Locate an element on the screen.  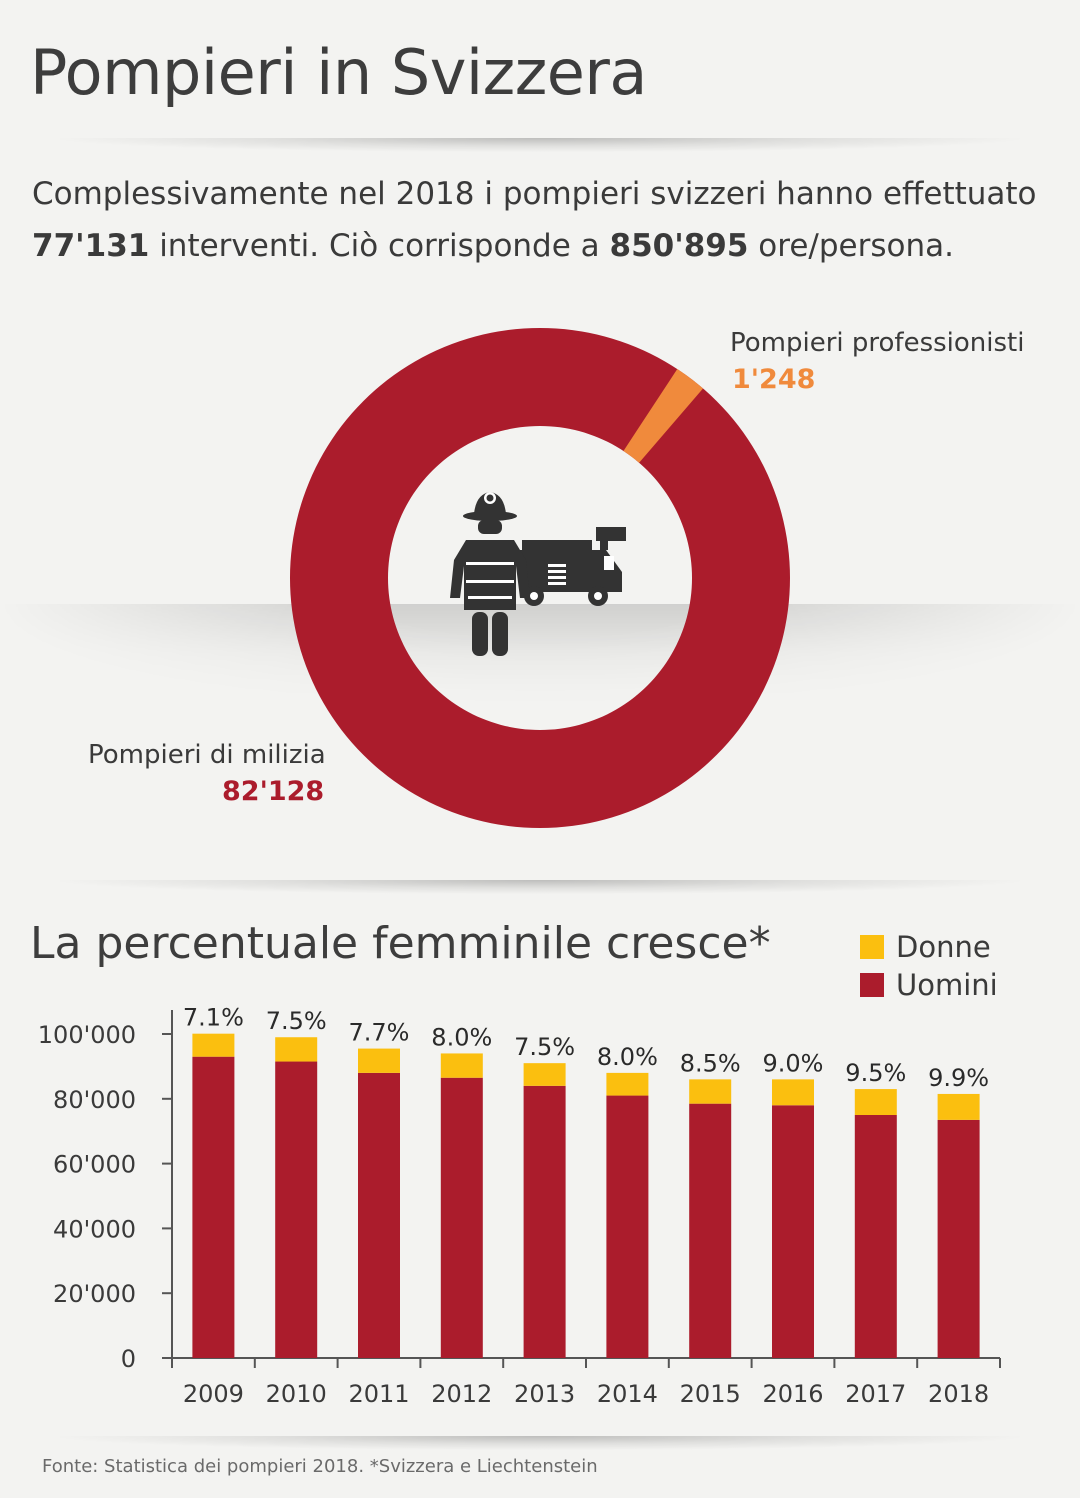
bar-donne-2014 is located at coordinates (627, 1084).